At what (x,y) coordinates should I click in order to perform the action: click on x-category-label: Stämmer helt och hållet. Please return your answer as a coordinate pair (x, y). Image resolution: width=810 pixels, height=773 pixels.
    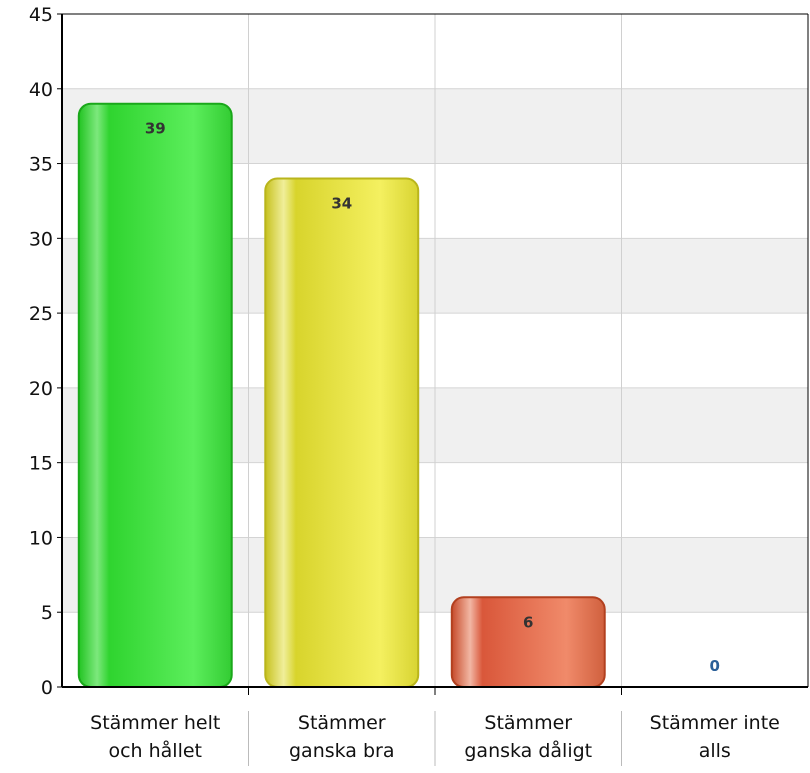
    Looking at the image, I should click on (155, 737).